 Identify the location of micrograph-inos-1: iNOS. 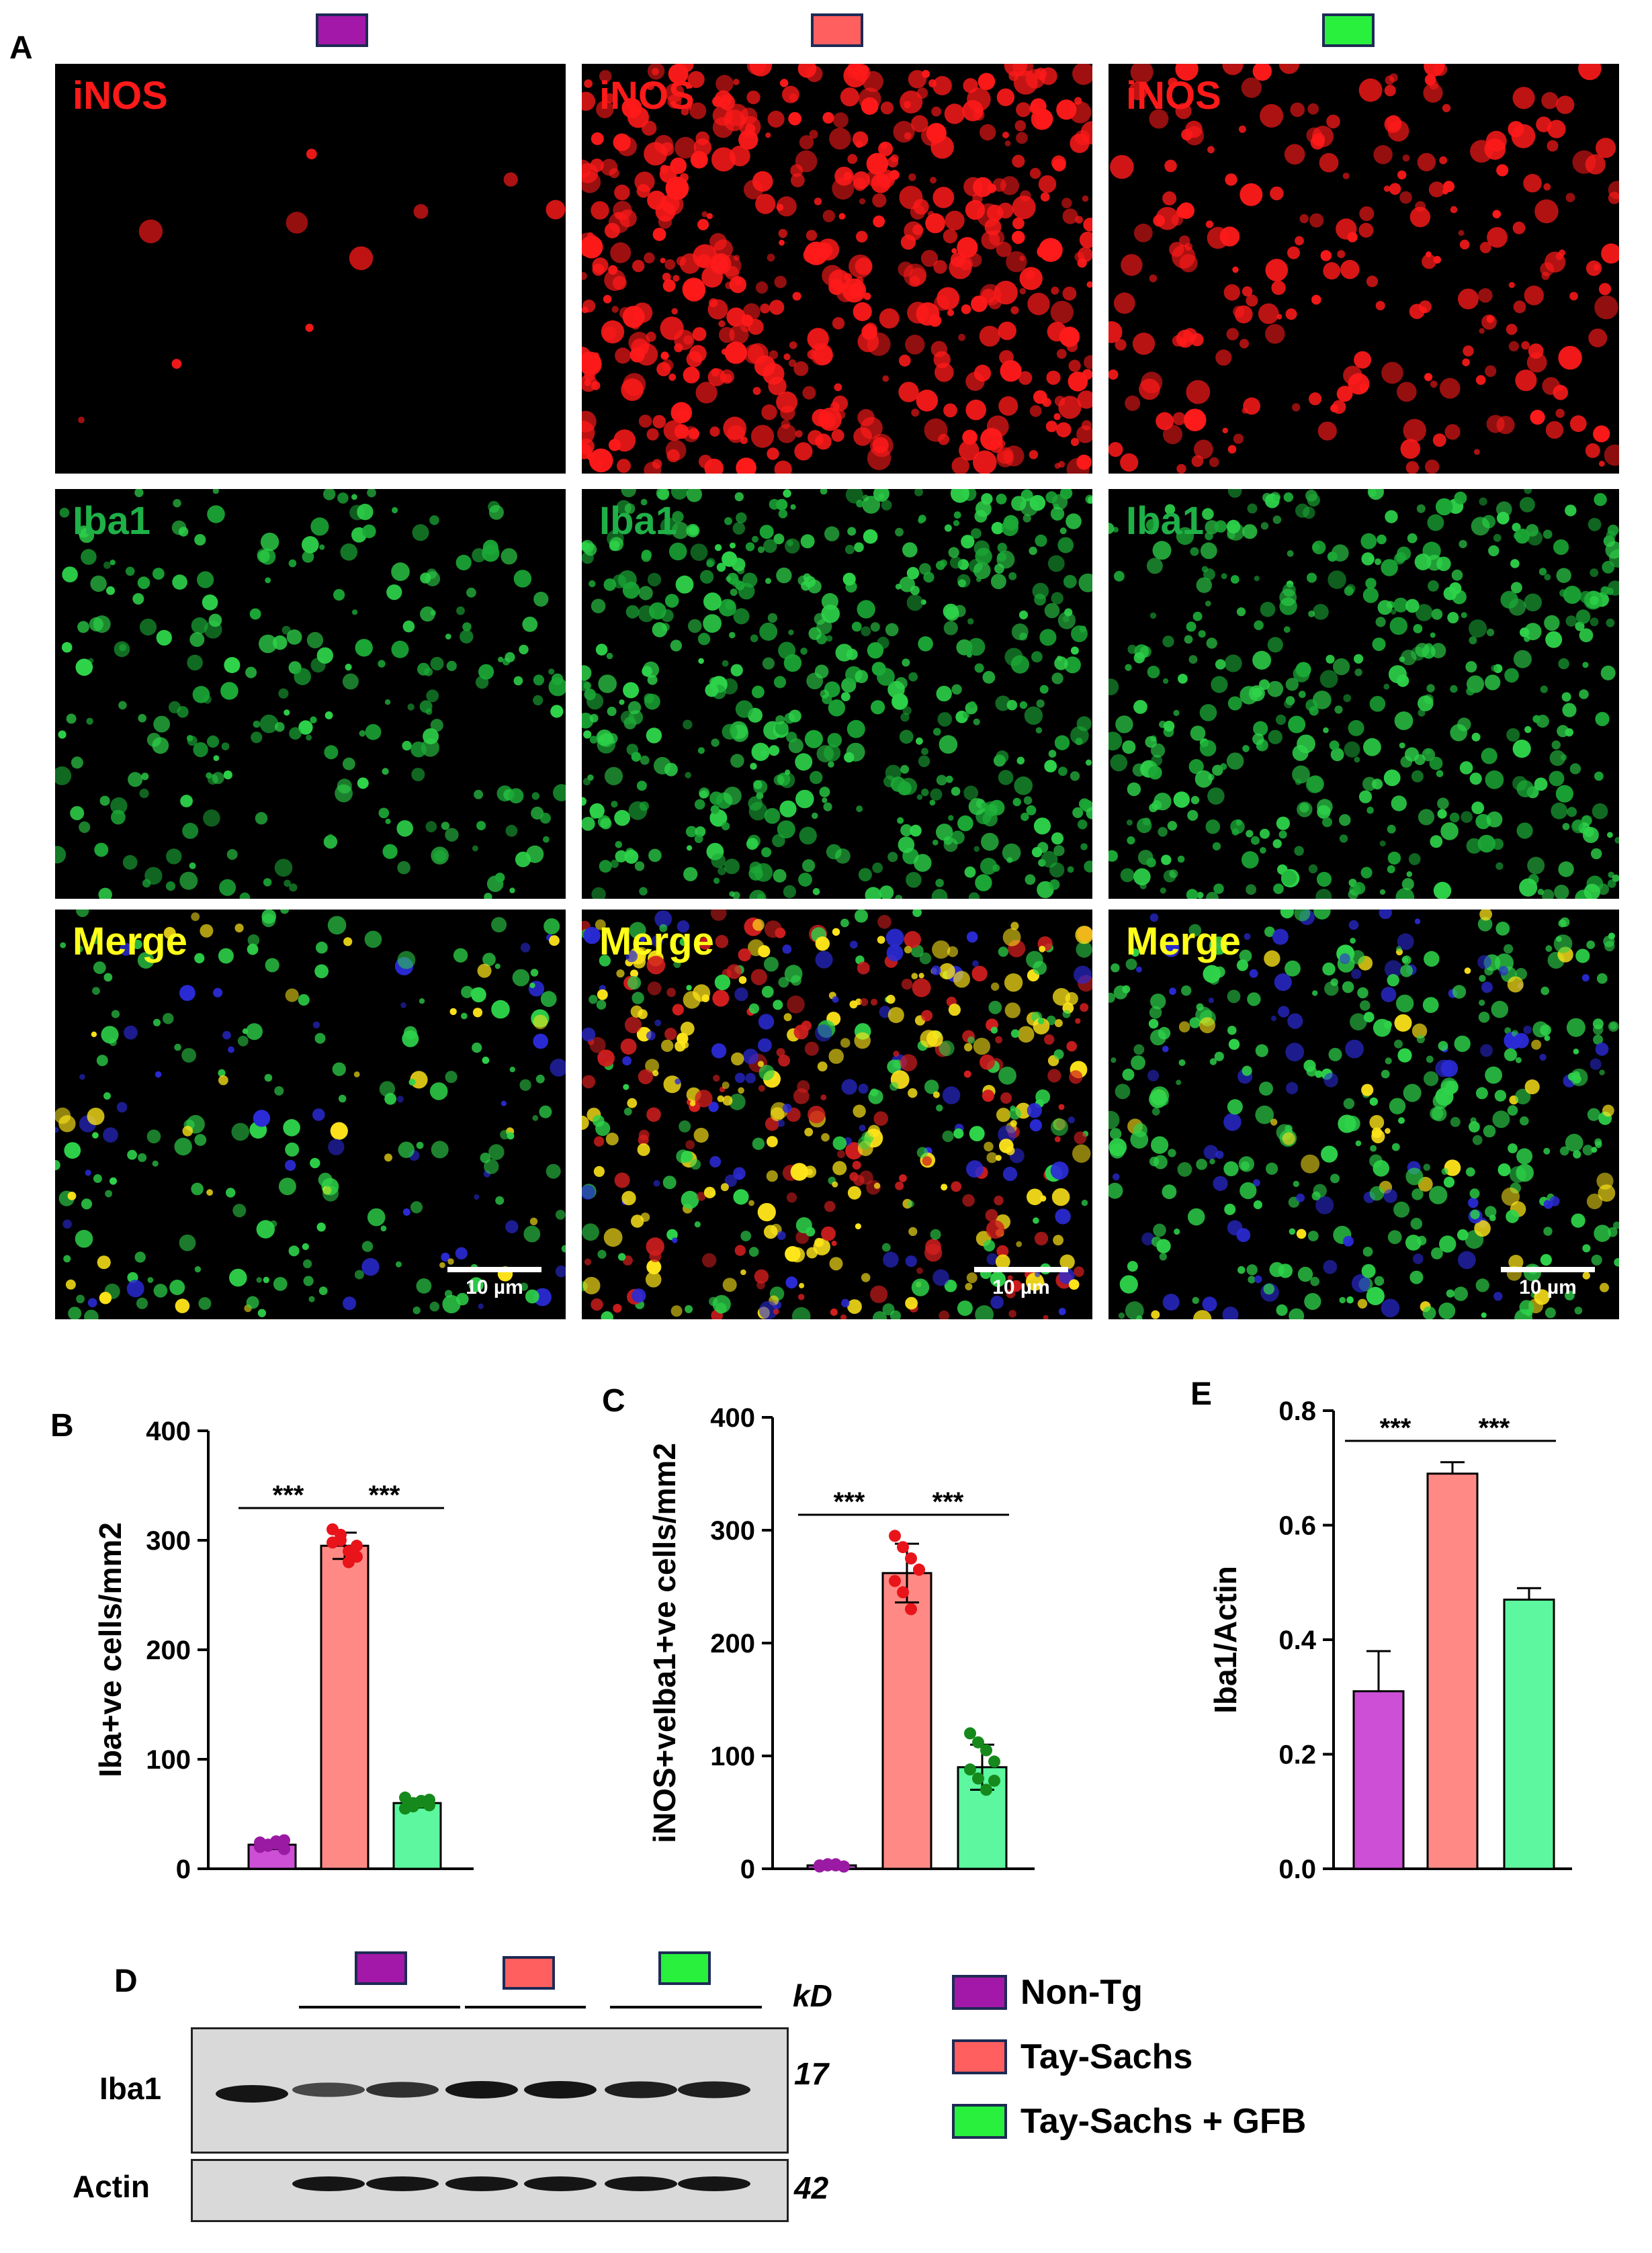
(310, 269).